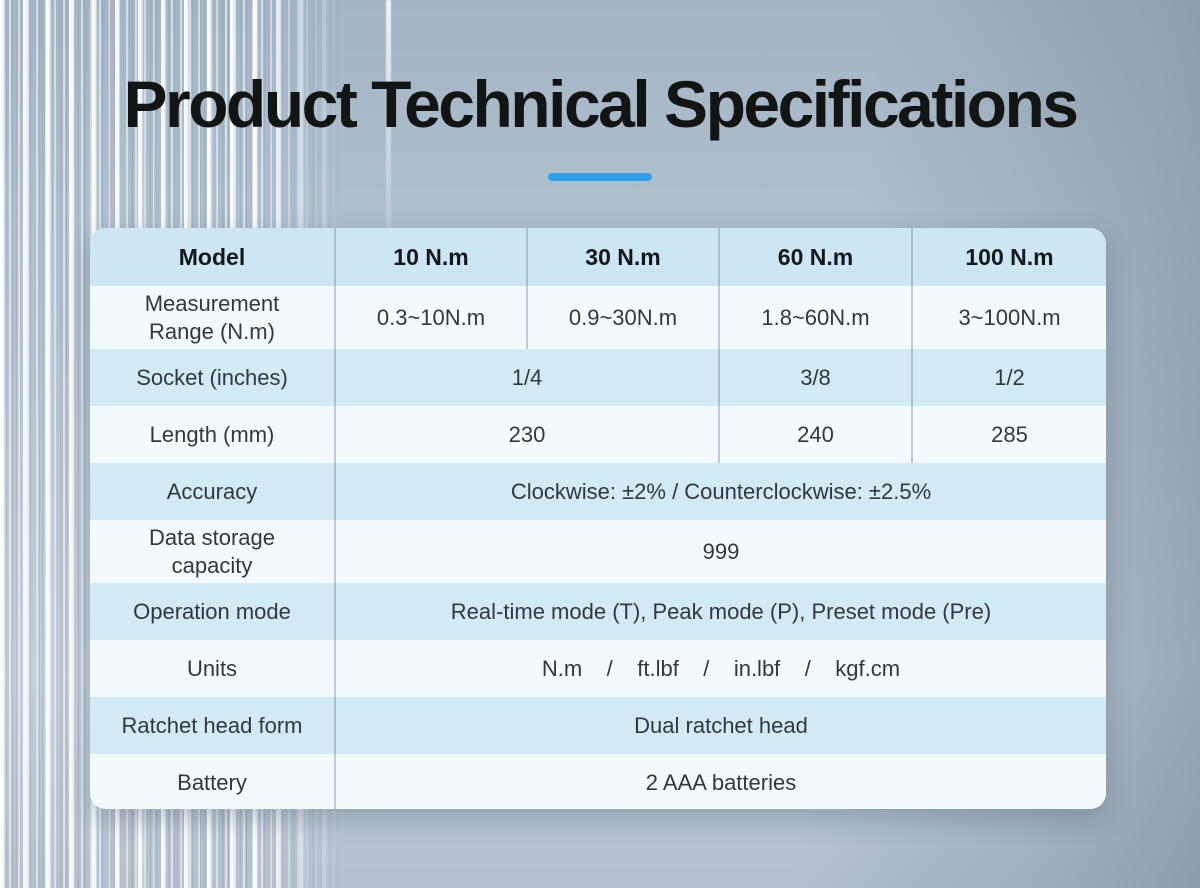  What do you see at coordinates (212, 377) in the screenshot?
I see `row-label: Socket (inches)` at bounding box center [212, 377].